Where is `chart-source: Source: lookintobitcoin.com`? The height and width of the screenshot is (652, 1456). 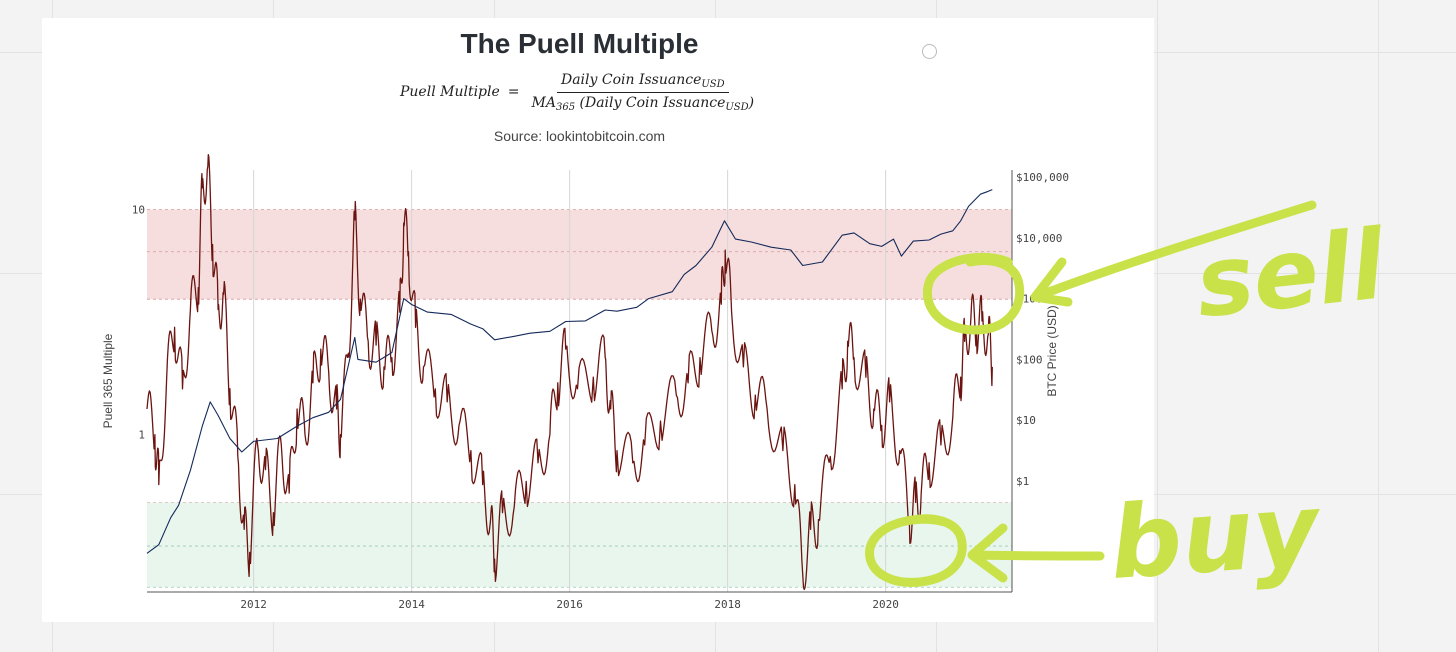
chart-source: Source: lookintobitcoin.com is located at coordinates (579, 136).